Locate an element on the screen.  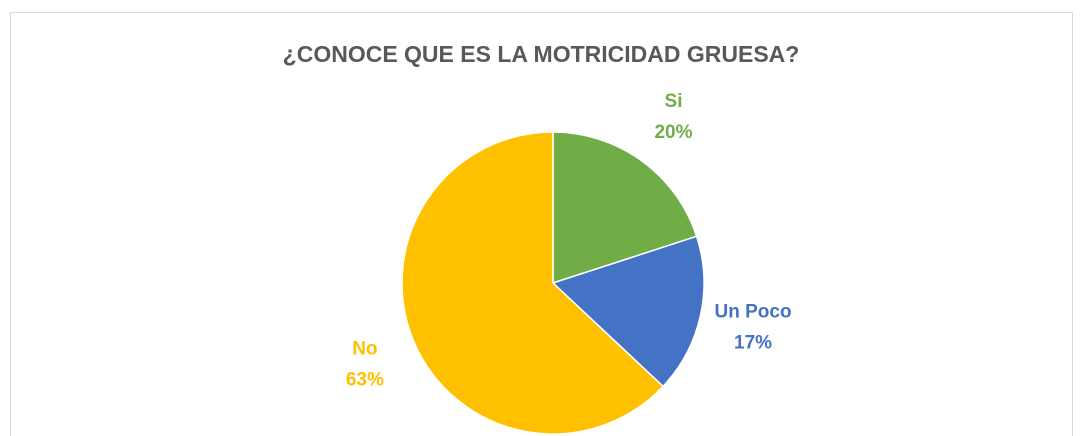
slice-value-label: 63% is located at coordinates (365, 379).